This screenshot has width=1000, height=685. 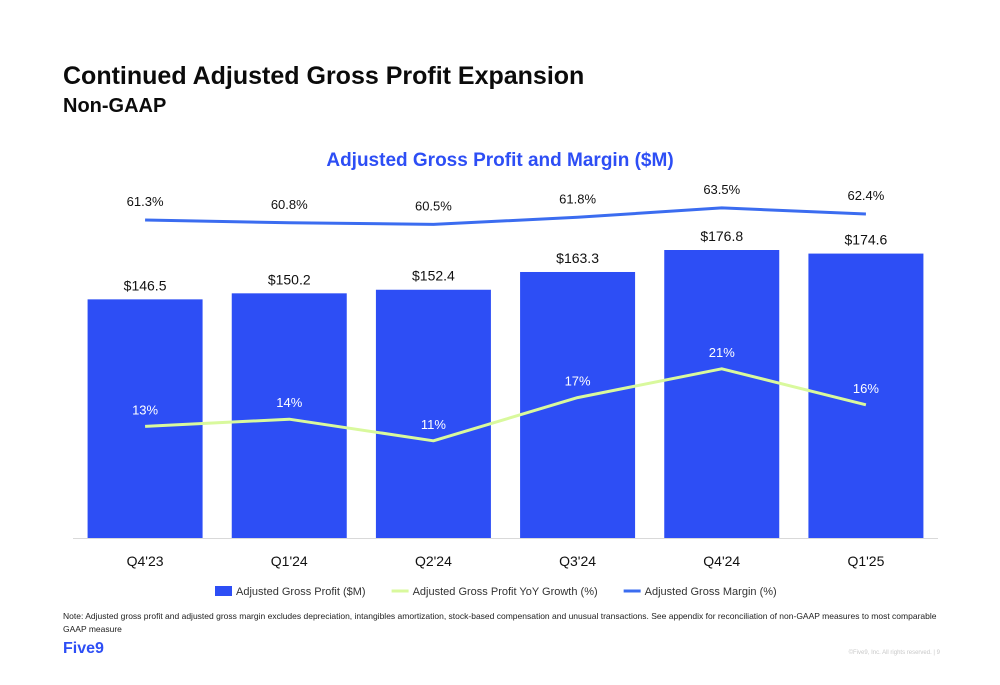 I want to click on five9-logo: Five9, so click(x=83, y=648).